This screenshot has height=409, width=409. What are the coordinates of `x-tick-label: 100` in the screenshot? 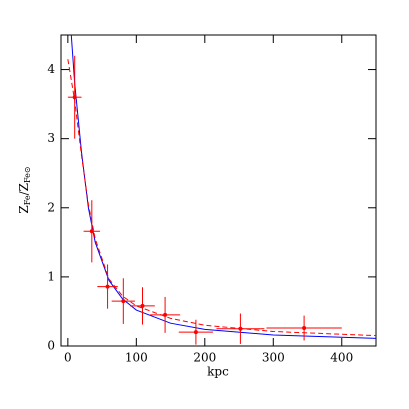 It's located at (136, 358).